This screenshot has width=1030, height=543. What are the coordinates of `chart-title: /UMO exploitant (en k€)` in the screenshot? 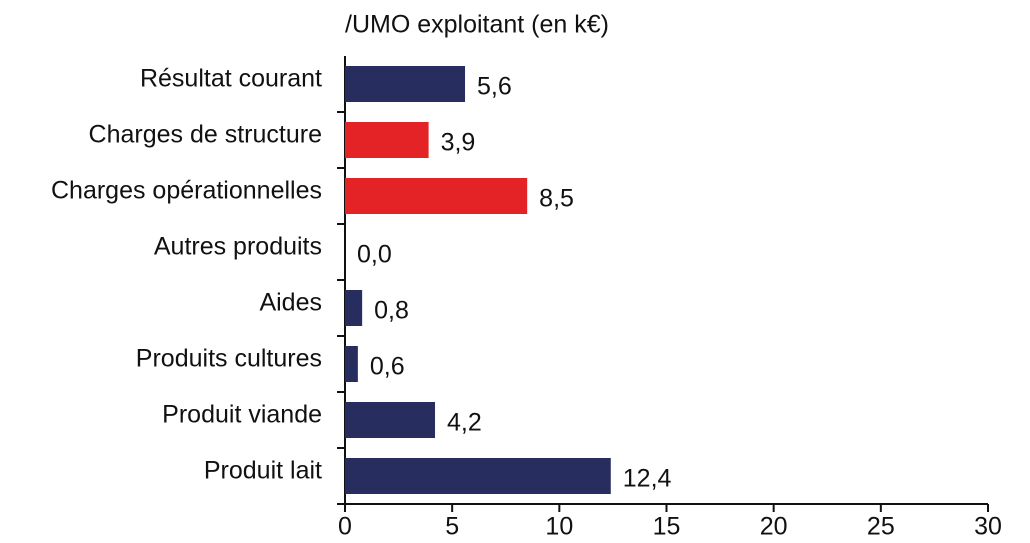 It's located at (477, 25).